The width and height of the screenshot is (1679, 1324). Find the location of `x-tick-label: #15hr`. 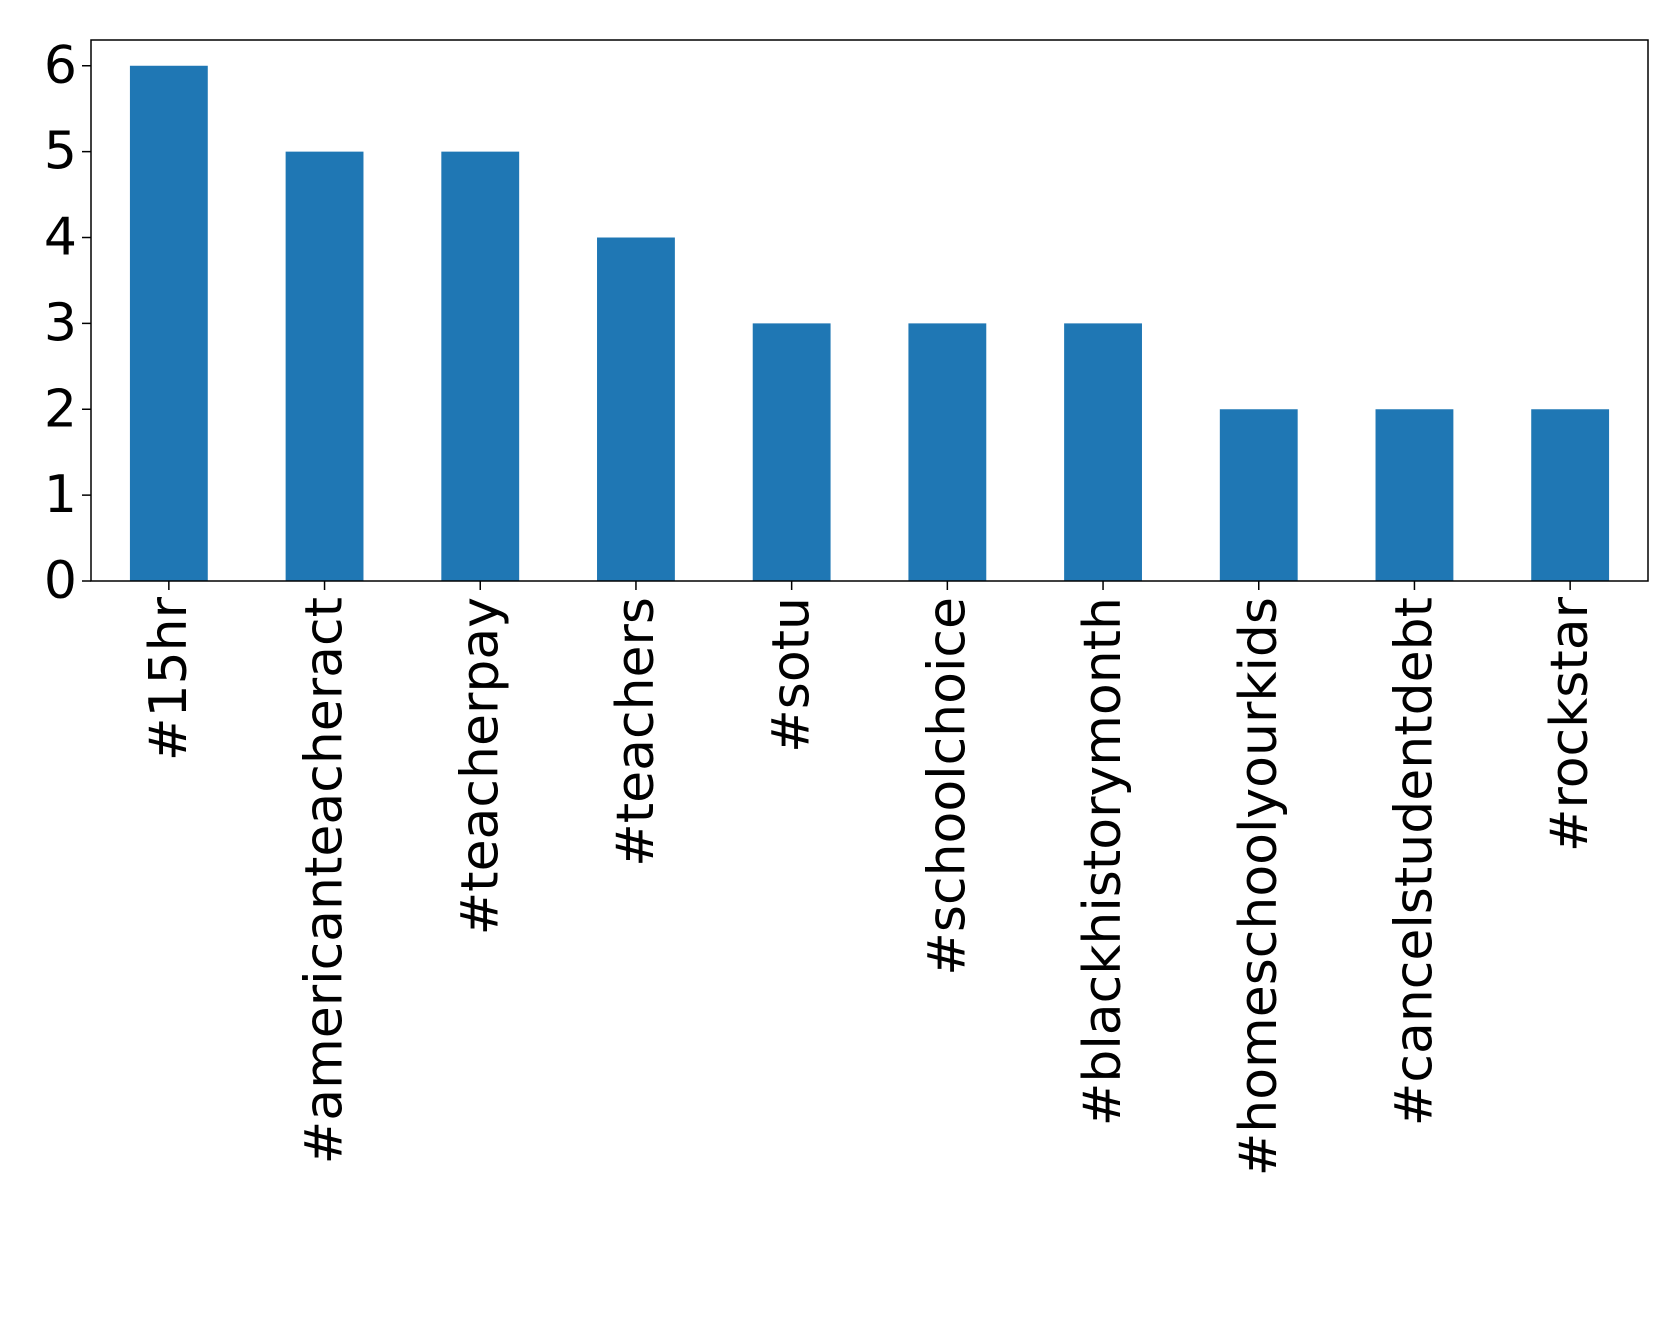

x-tick-label: #15hr is located at coordinates (169, 678).